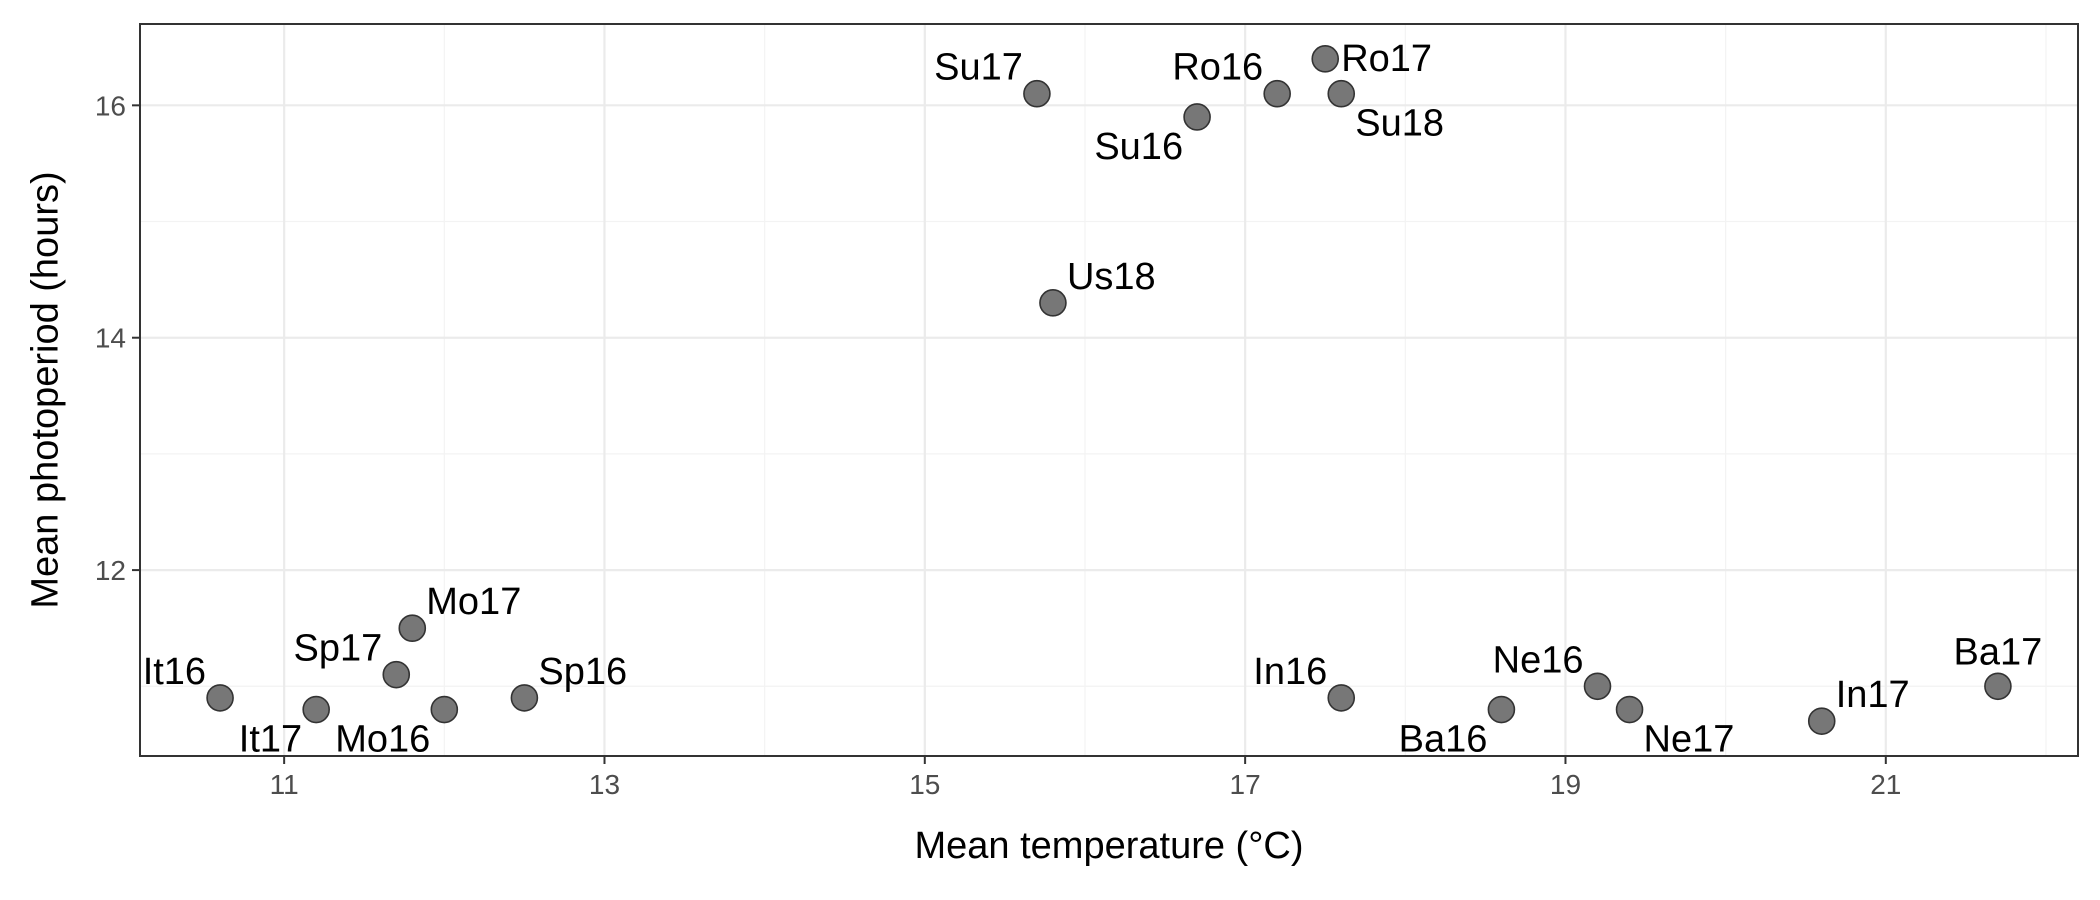 The width and height of the screenshot is (2100, 900). I want to click on x-tick-label: 19, so click(1565, 784).